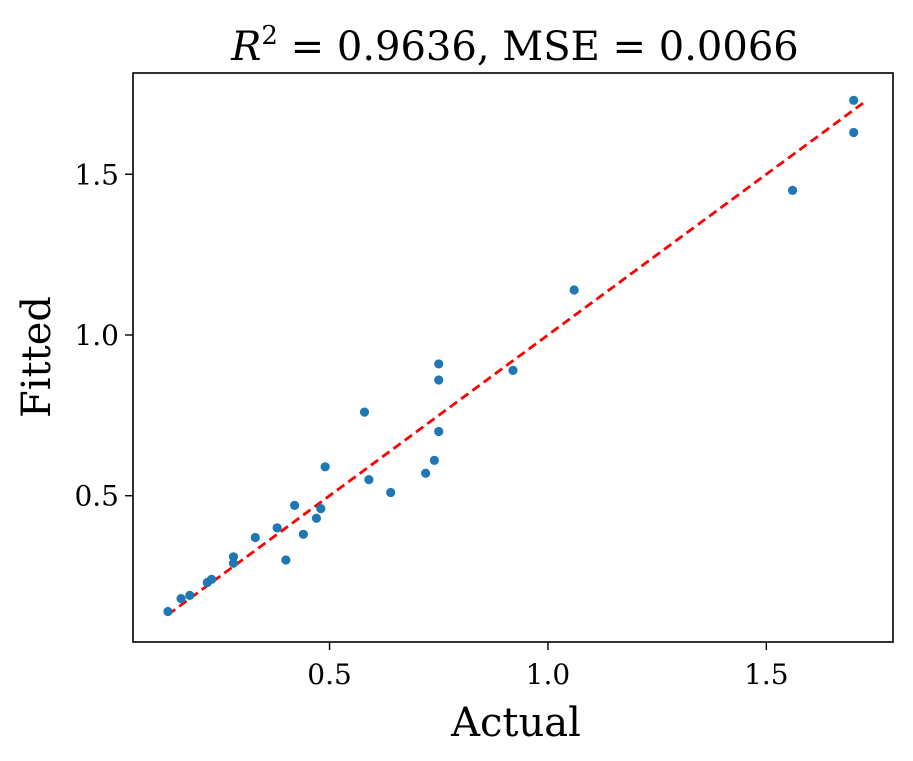 The image size is (913, 761). Describe the element at coordinates (96, 335) in the screenshot. I see `y-tick-label: 1.0` at that location.